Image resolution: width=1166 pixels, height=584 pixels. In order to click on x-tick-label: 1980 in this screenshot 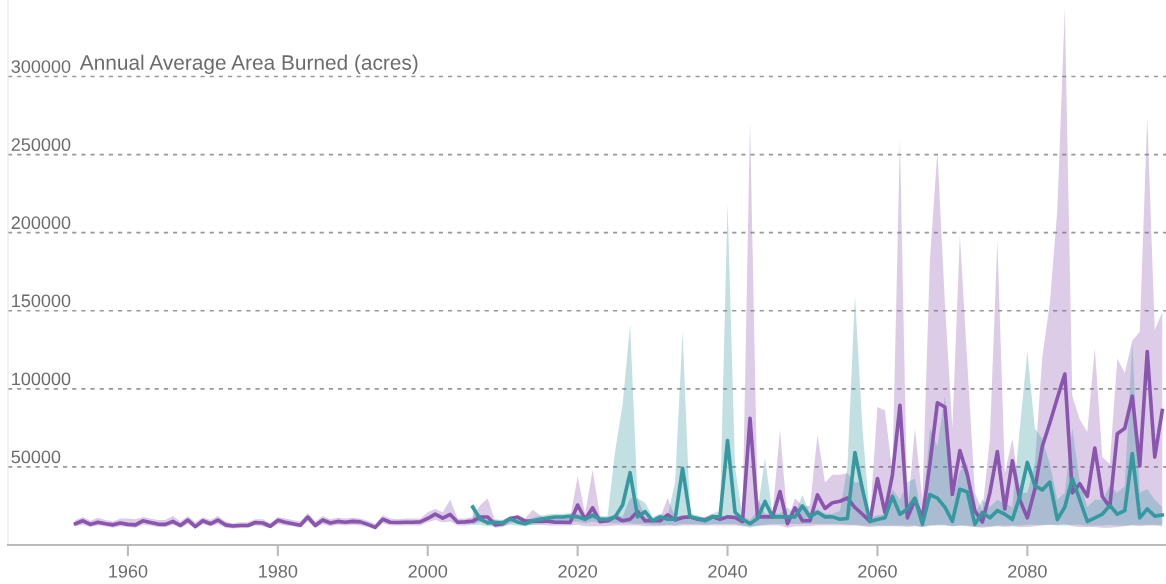, I will do `click(278, 571)`.